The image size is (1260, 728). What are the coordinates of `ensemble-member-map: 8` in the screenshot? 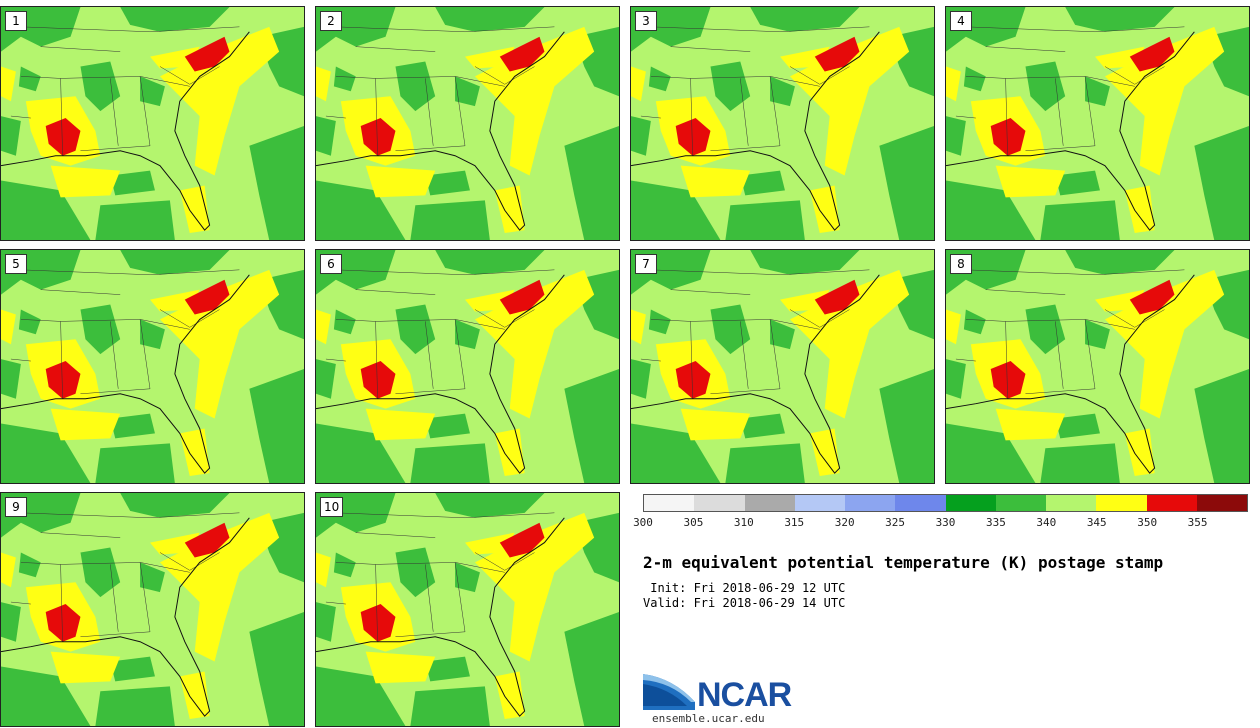 It's located at (1097, 366).